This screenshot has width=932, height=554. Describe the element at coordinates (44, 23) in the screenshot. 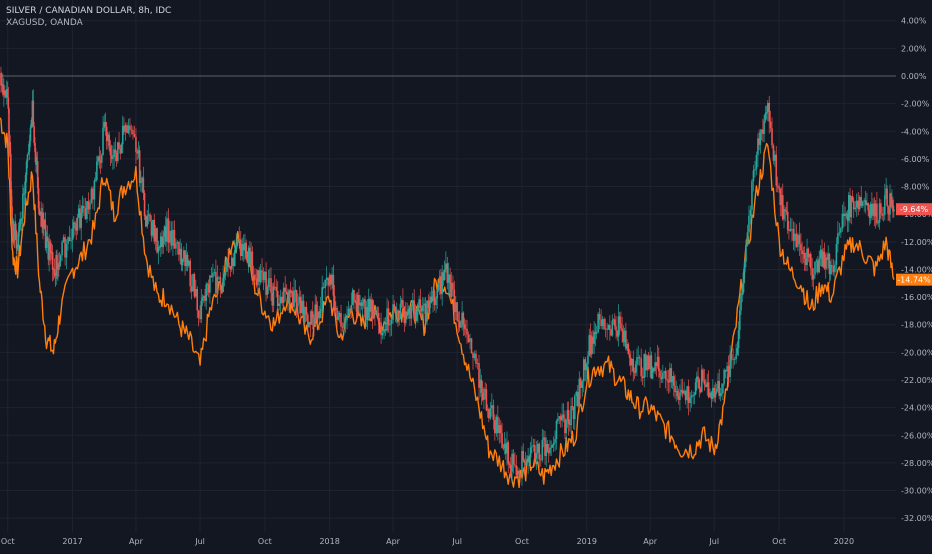

I see `compare-symbol-title: XAGUSD, OANDA` at that location.